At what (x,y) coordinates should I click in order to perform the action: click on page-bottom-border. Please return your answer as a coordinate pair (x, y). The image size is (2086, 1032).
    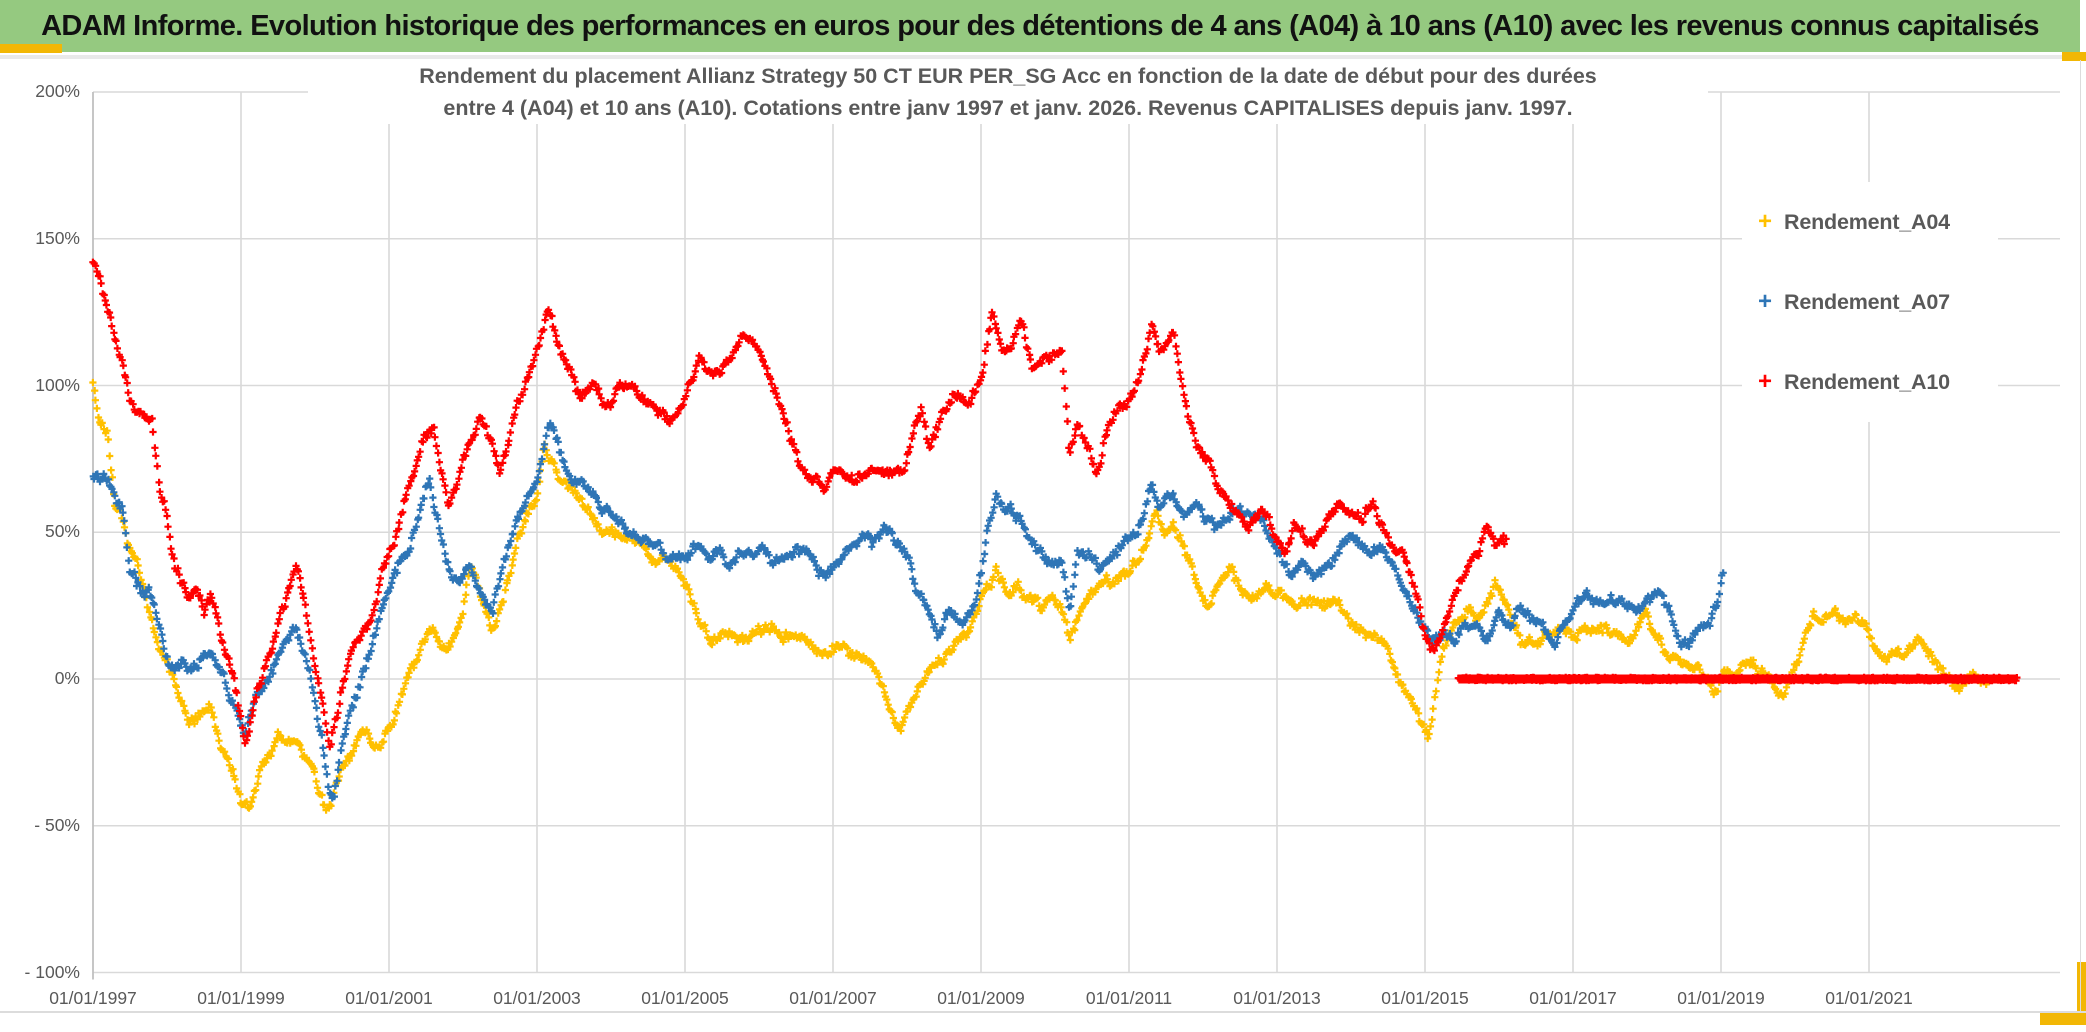
    Looking at the image, I should click on (1043, 1012).